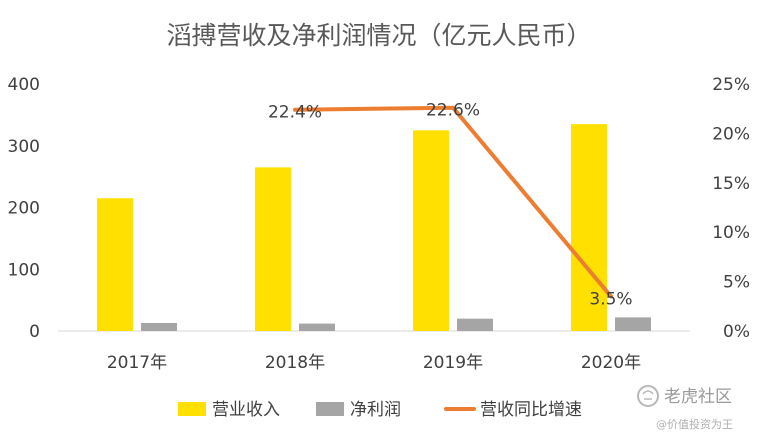  What do you see at coordinates (611, 363) in the screenshot?
I see `x-tick-label: 2020年` at bounding box center [611, 363].